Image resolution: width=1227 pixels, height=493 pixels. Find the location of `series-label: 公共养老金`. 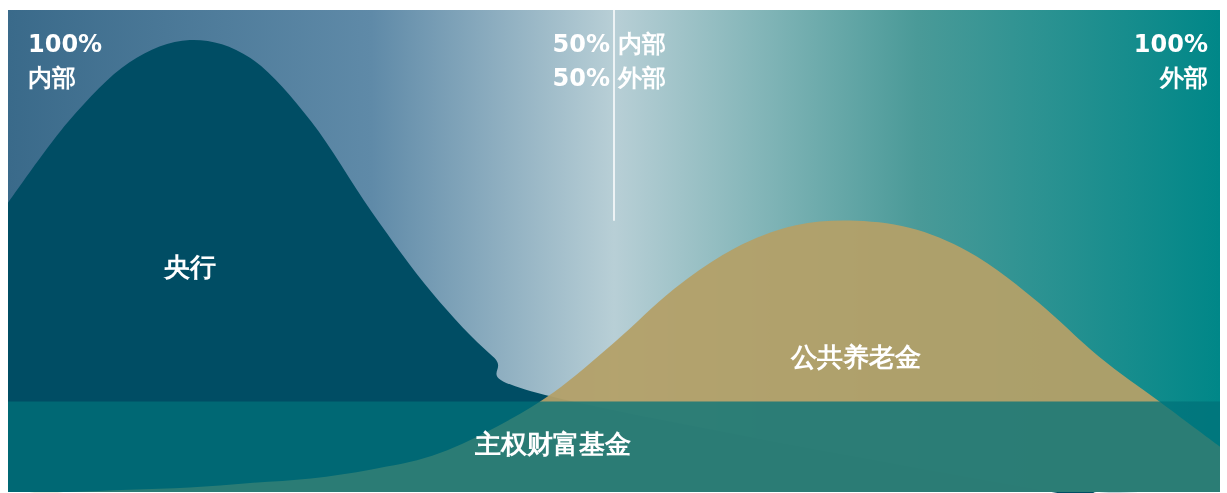

series-label: 公共养老金 is located at coordinates (856, 357).